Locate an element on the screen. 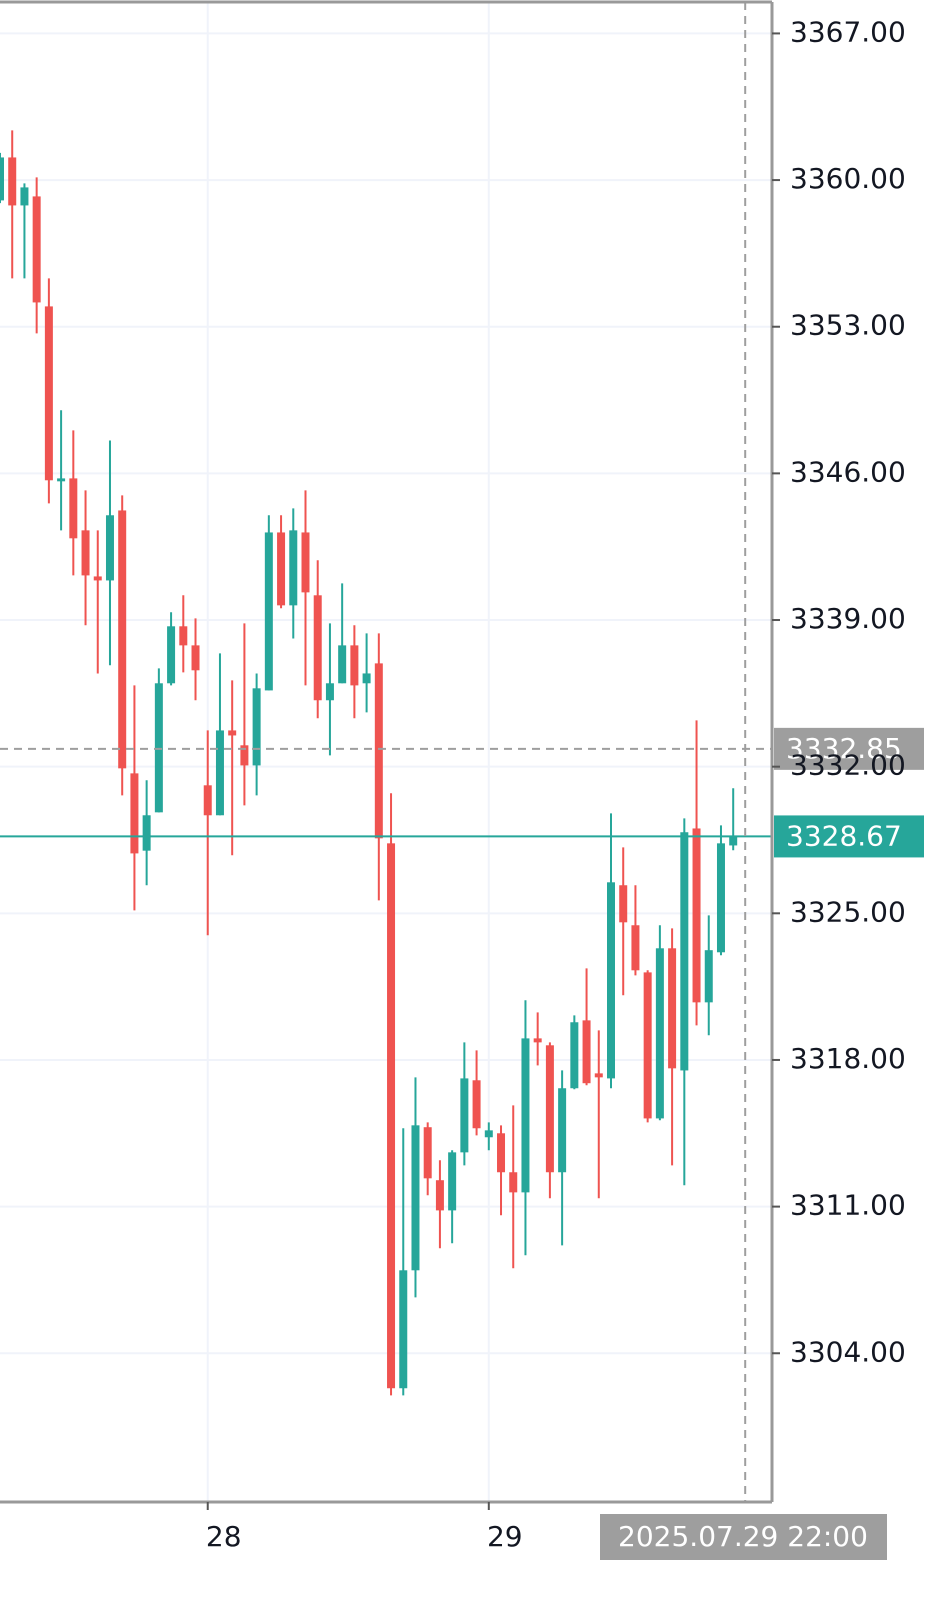 The image size is (945, 1601). y-tick-label: 3304.00 is located at coordinates (848, 1351).